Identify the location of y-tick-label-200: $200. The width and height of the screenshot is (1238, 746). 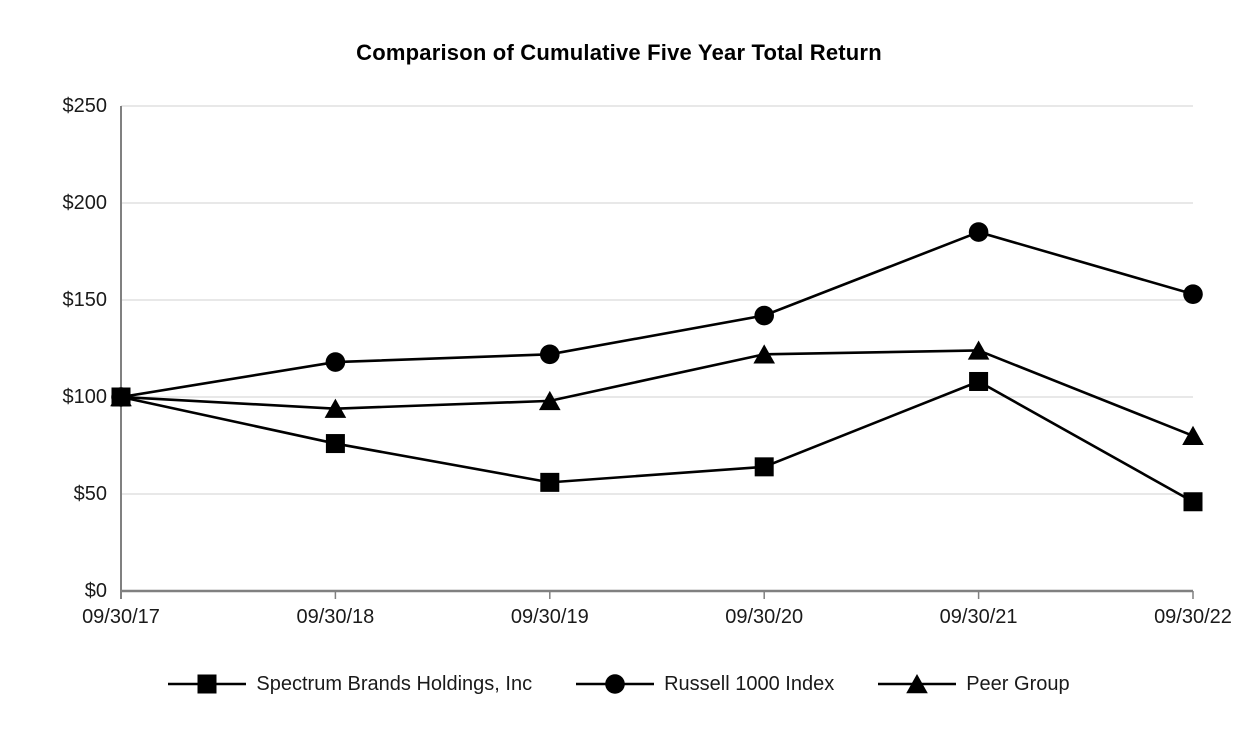
(85, 203).